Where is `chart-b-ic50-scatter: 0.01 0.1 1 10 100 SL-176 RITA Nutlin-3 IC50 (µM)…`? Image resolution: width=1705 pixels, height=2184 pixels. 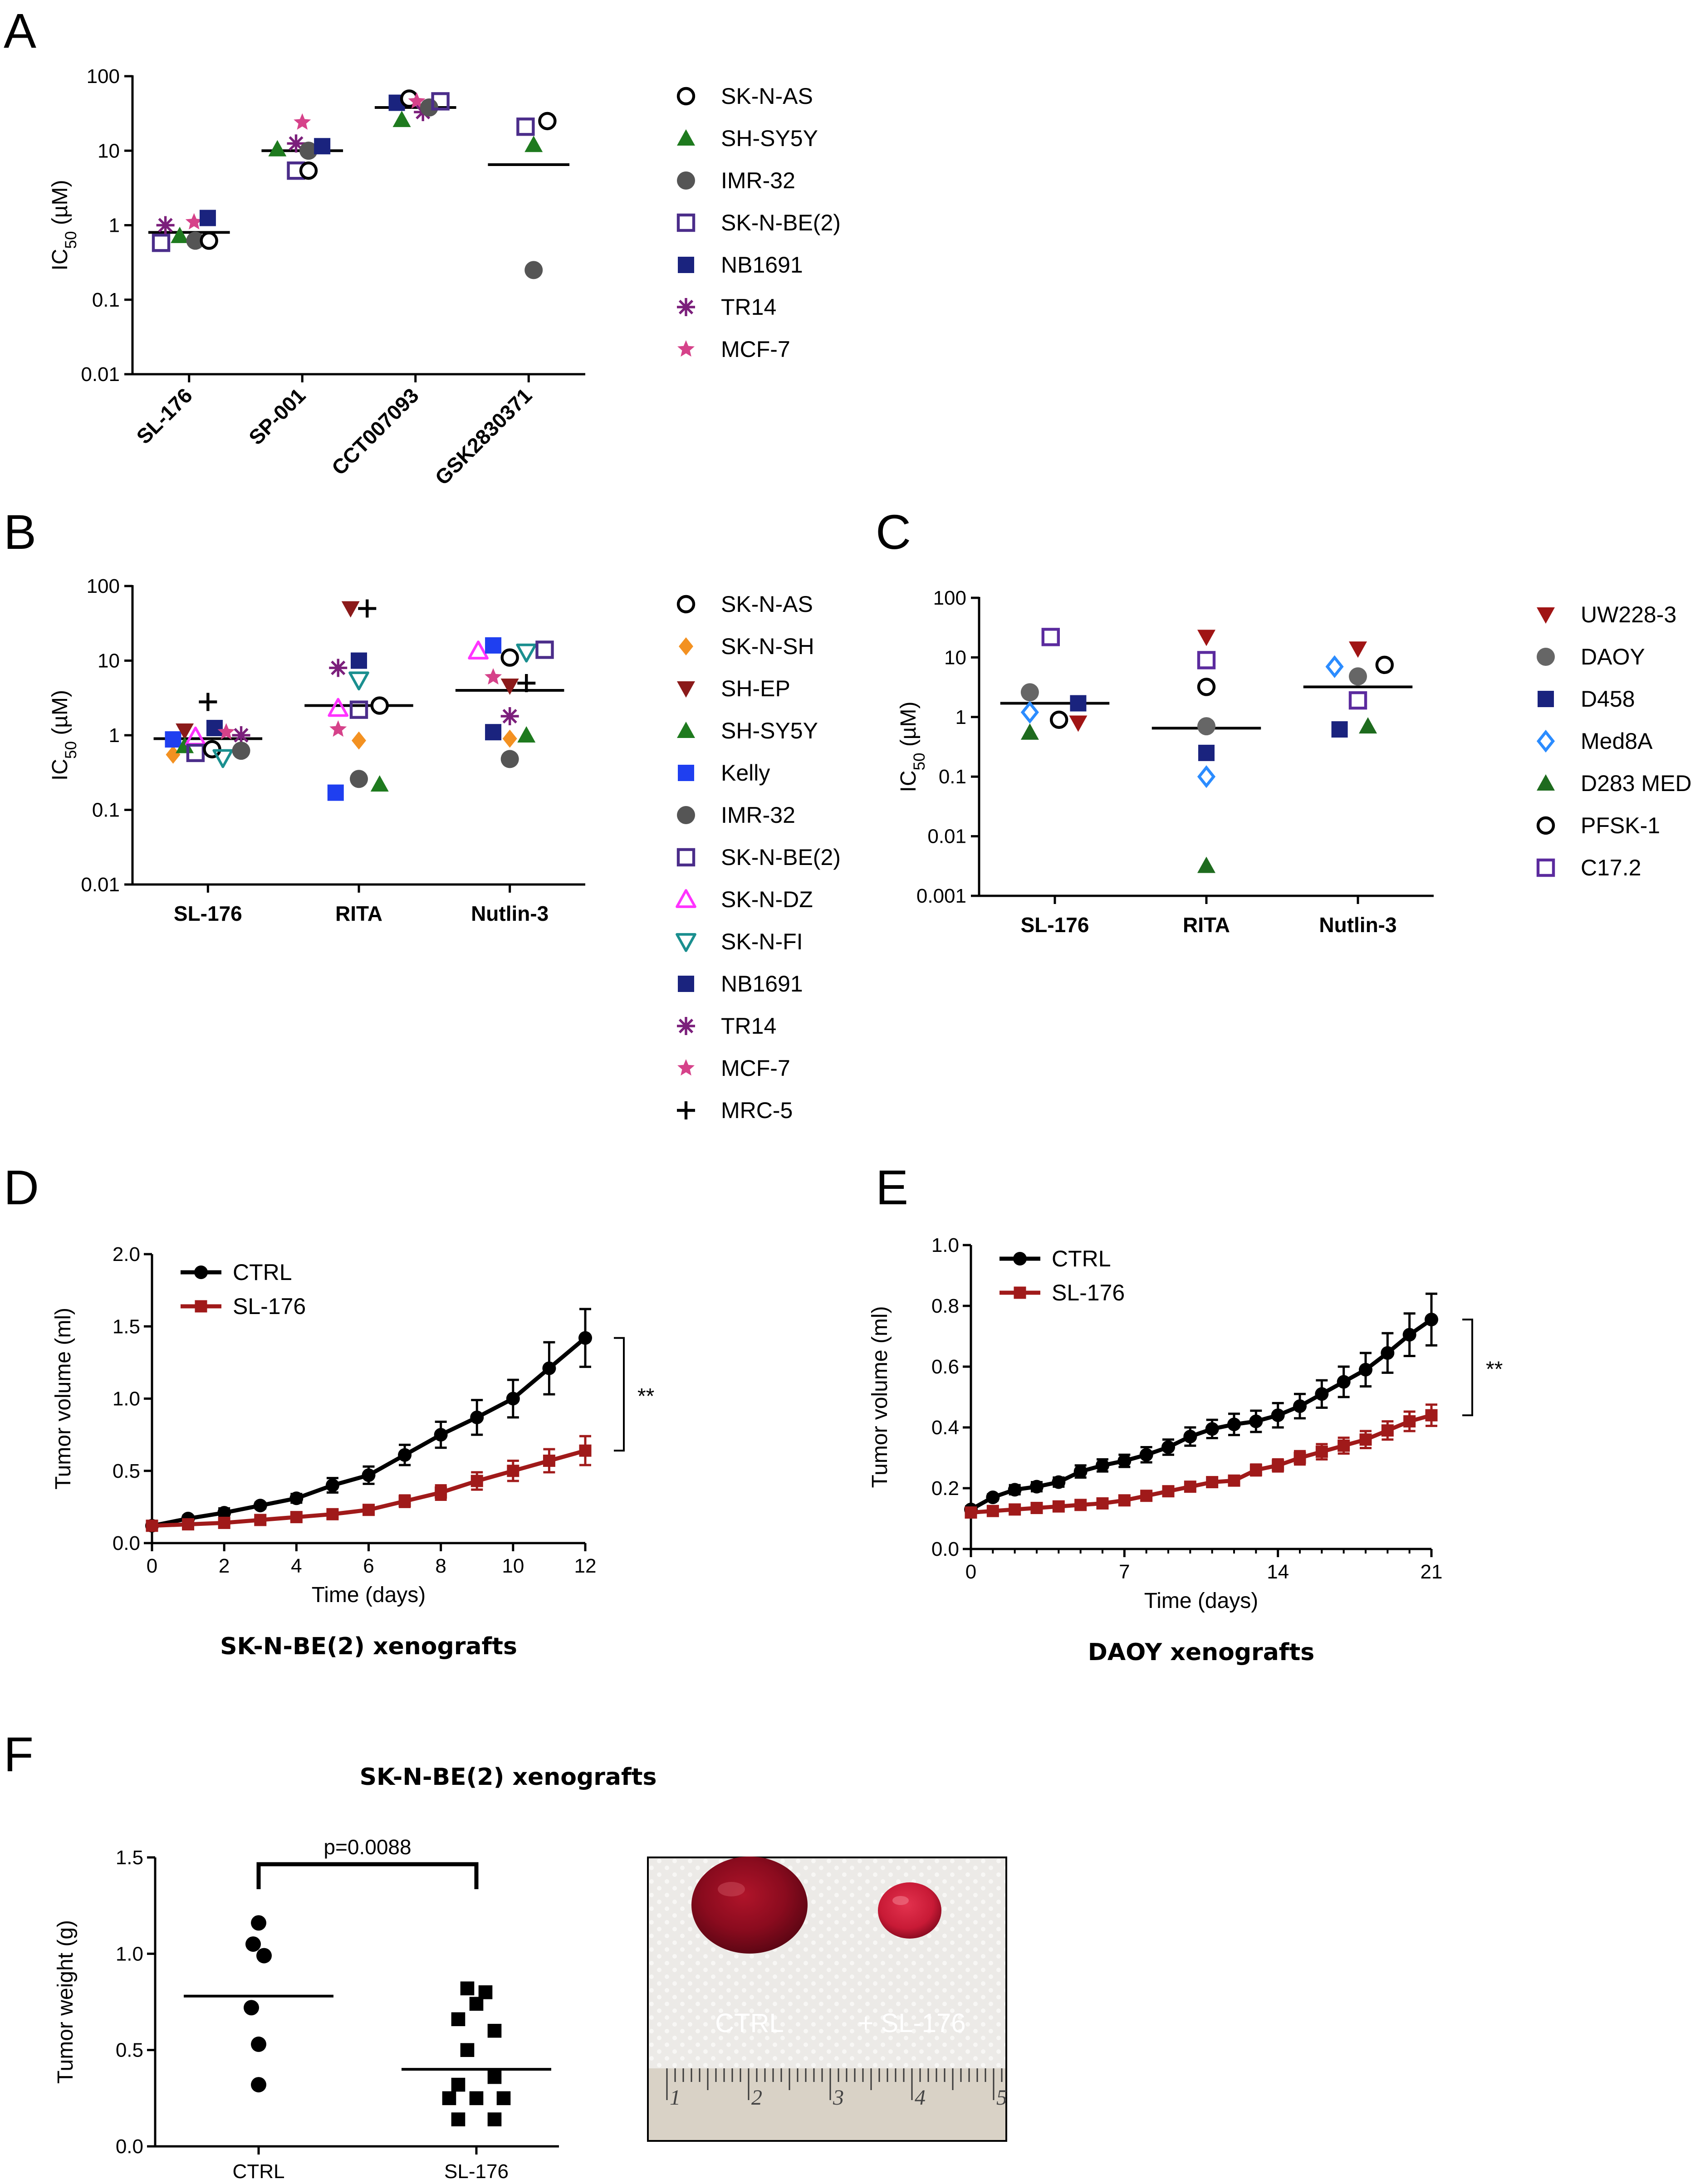
chart-b-ic50-scatter: 0.01 0.1 1 10 100 SL-176 RITA Nutlin-3 IC50 (µM)… is located at coordinates (444, 849).